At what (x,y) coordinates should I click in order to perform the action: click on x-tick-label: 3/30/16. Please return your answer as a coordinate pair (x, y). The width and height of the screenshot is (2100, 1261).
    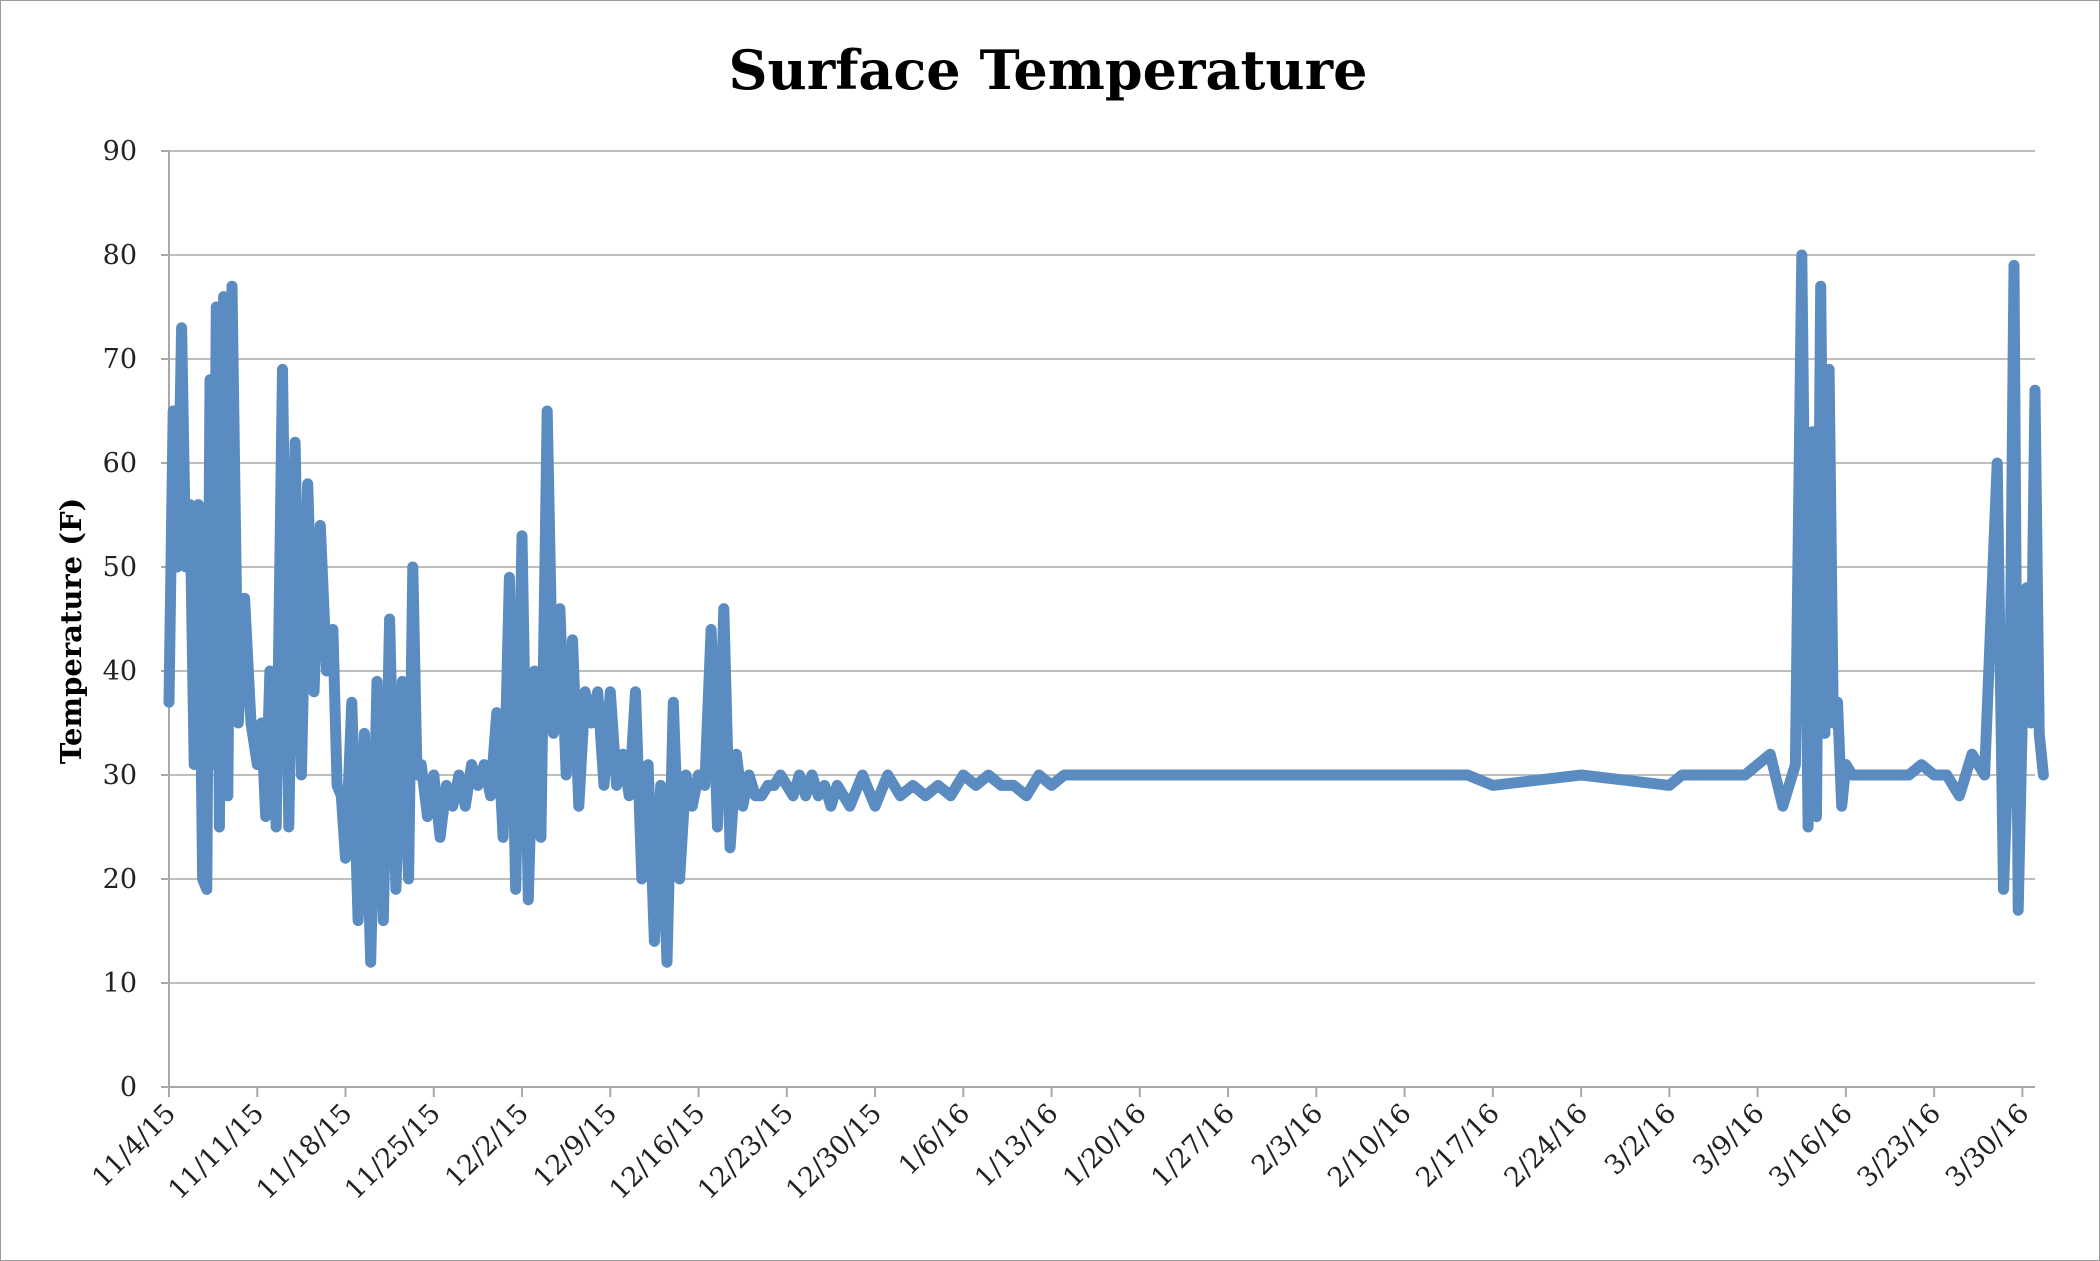
    Looking at the image, I should click on (1988, 1146).